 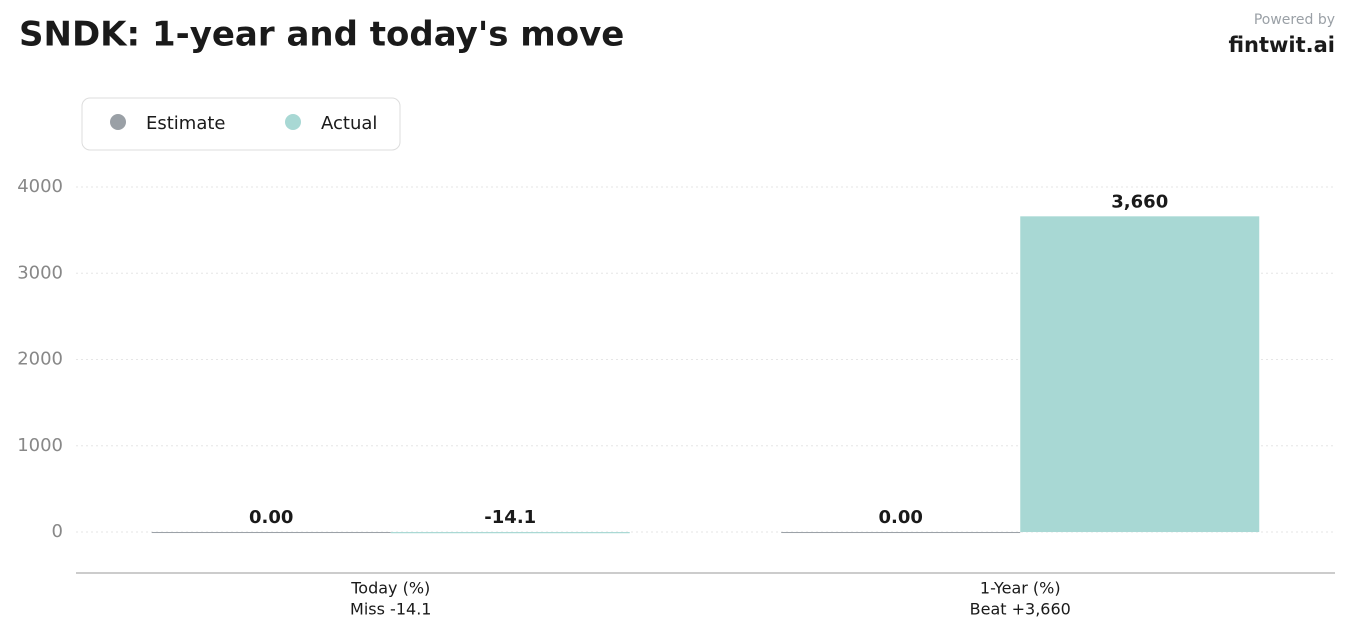 What do you see at coordinates (510, 517) in the screenshot?
I see `value-label: -14.1` at bounding box center [510, 517].